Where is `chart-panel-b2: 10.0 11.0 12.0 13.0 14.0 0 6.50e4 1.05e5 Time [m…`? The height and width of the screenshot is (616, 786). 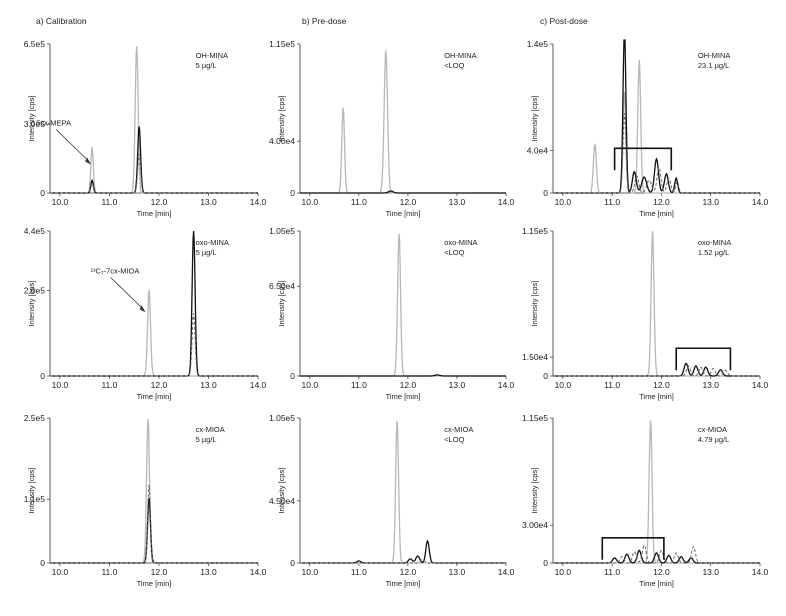
chart-panel-b2: 10.0 11.0 12.0 13.0 14.0 0 6.50e4 1.05e5 Time [m… is located at coordinates (392, 313).